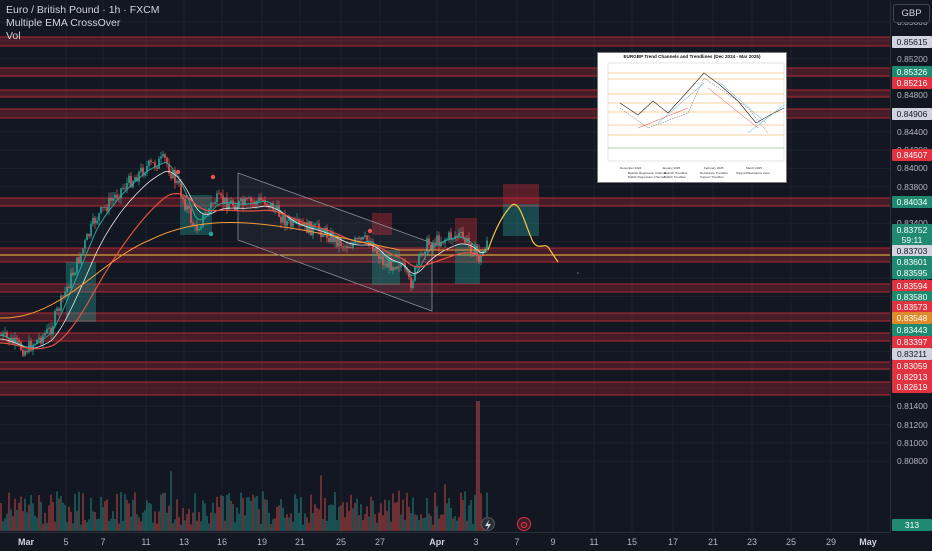 Image resolution: width=932 pixels, height=551 pixels. I want to click on price-tag: 313, so click(912, 525).